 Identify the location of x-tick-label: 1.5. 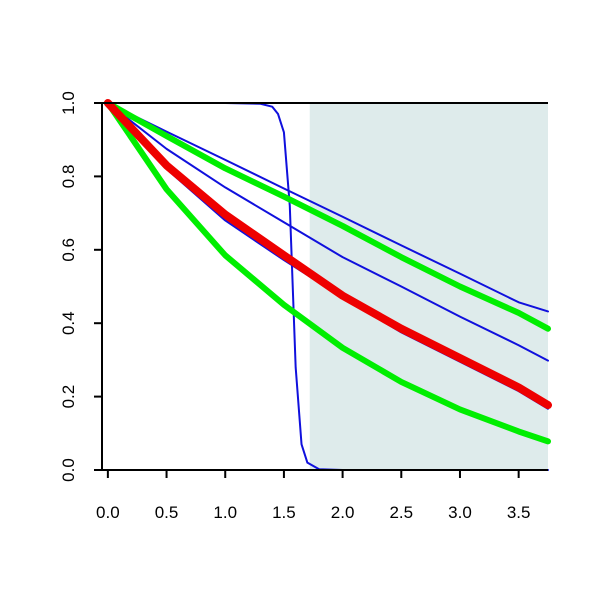
(284, 512).